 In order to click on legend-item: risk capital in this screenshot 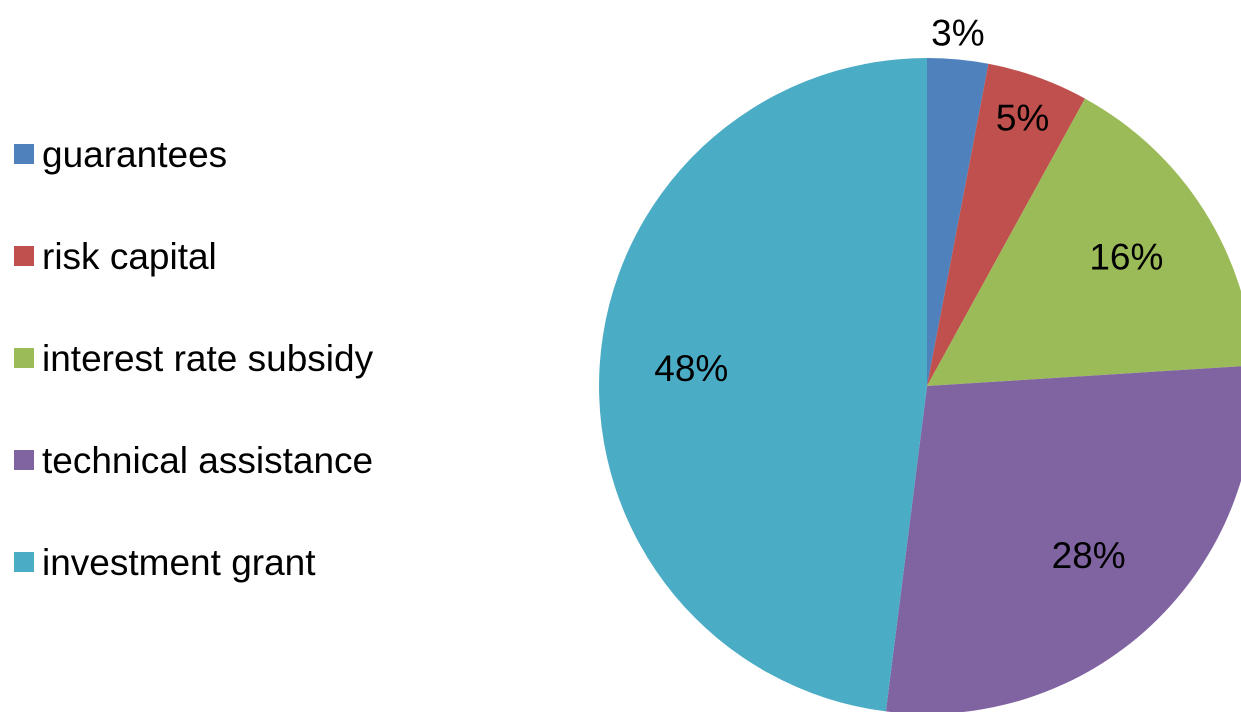, I will do `click(193, 256)`.